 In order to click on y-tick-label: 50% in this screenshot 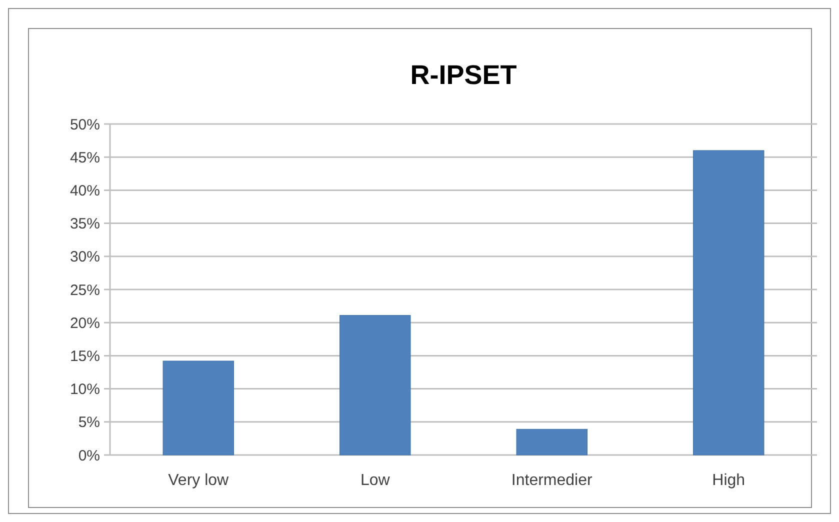, I will do `click(85, 125)`.